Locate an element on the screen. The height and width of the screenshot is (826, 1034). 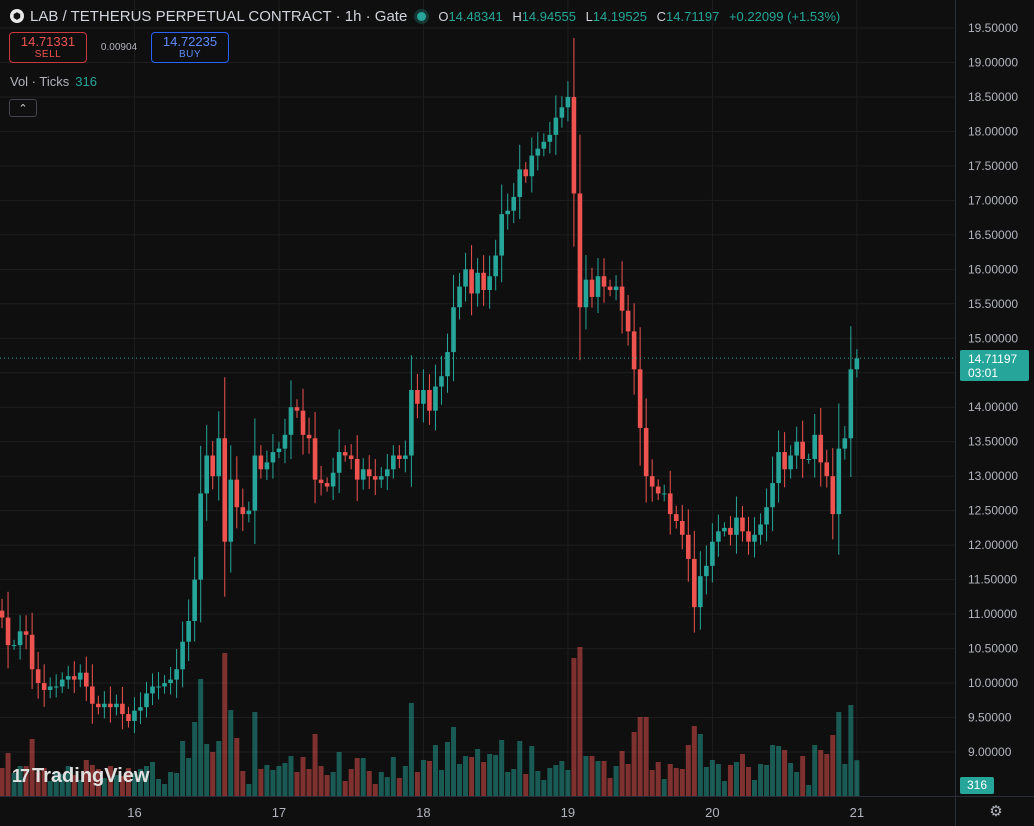
buy-button: 14.72235 BUY is located at coordinates (190, 47).